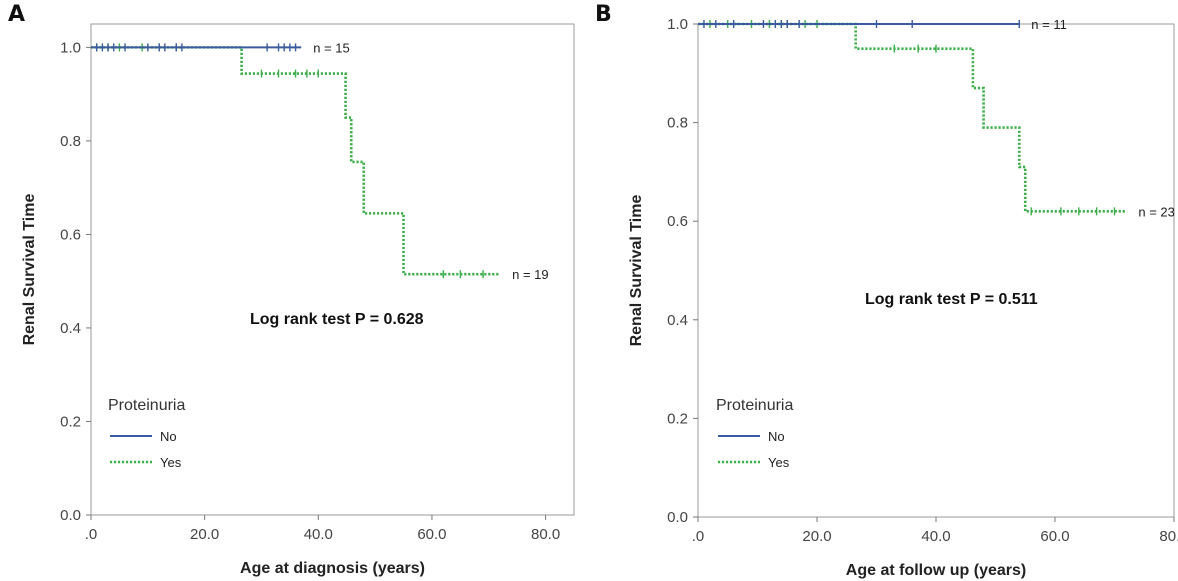 This screenshot has height=581, width=1178. I want to click on n-label-no: n = 11, so click(1049, 24).